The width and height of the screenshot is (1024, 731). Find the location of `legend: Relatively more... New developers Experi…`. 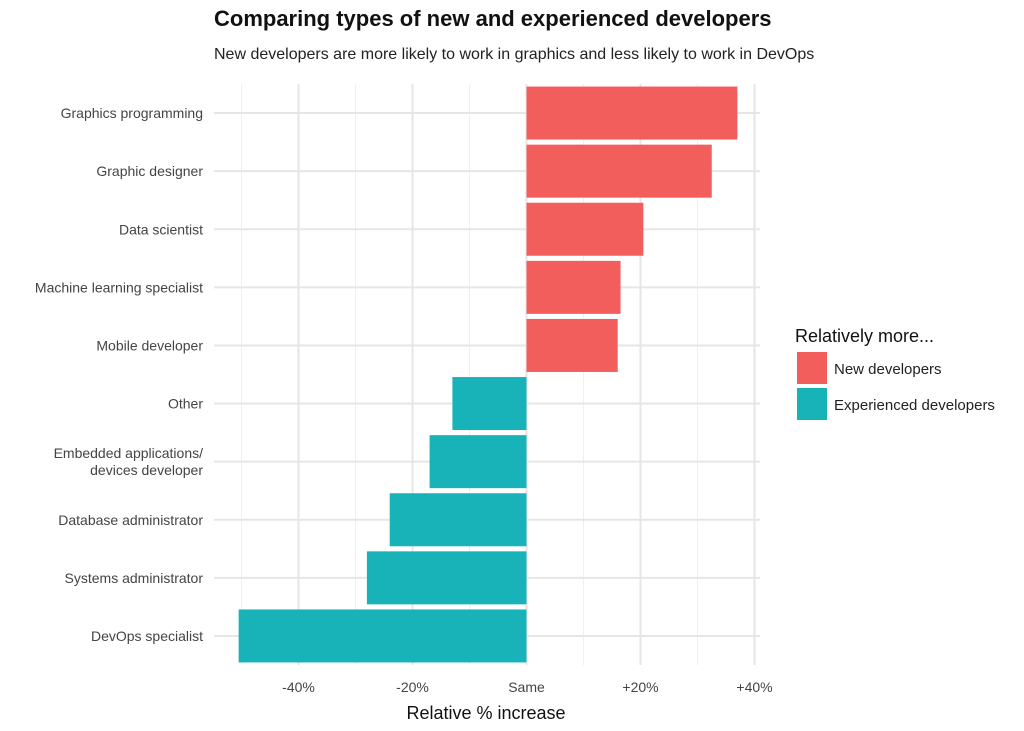

legend: Relatively more... New developers Experi… is located at coordinates (895, 373).